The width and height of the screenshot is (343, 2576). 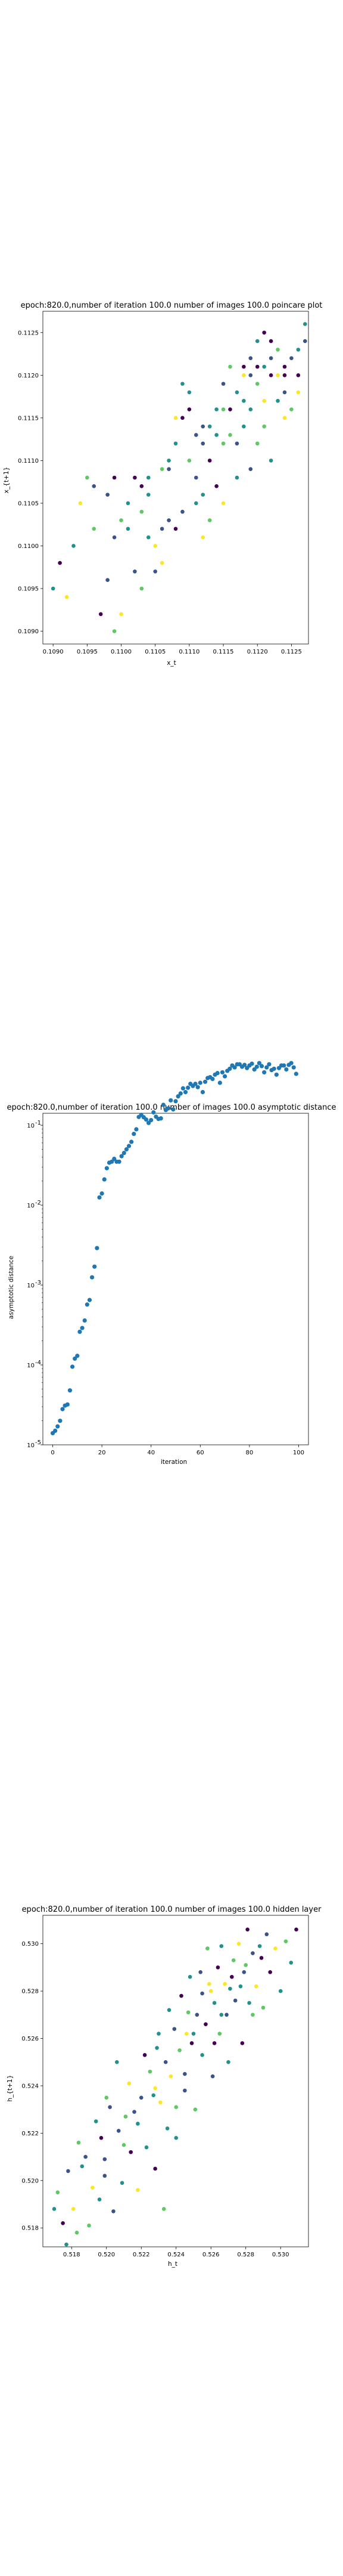 I want to click on y-tick-exponent: -1, so click(x=38, y=1123).